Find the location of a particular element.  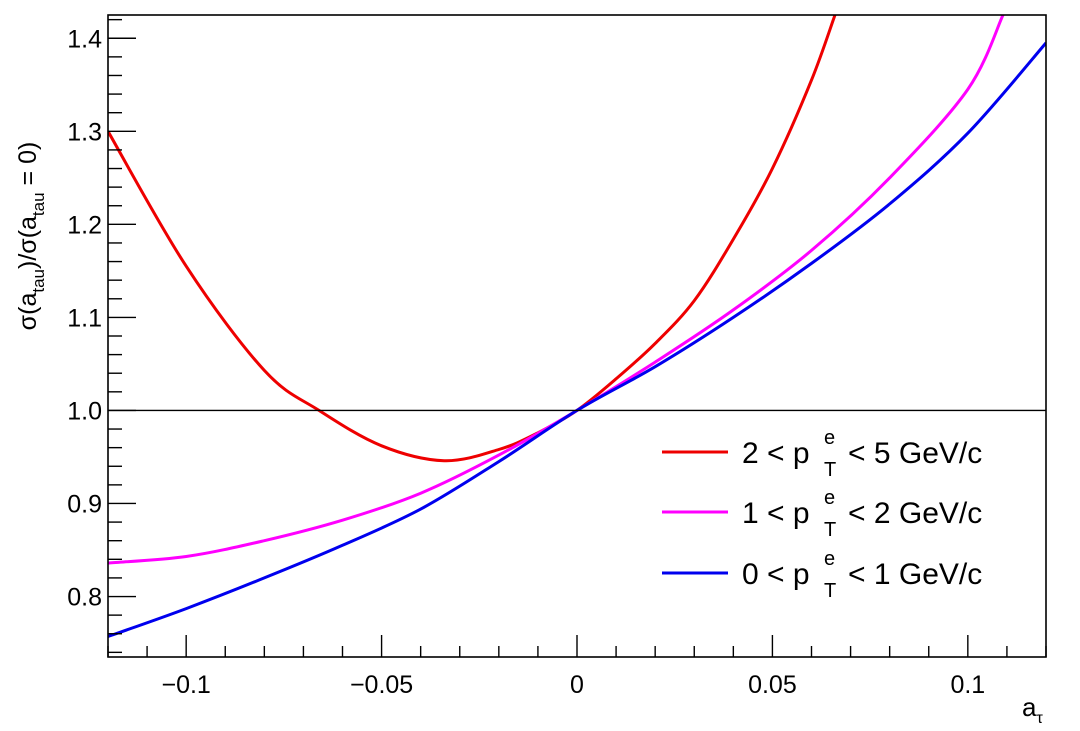

legend-label-suffix: < 2 GeV/c is located at coordinates (915, 513).